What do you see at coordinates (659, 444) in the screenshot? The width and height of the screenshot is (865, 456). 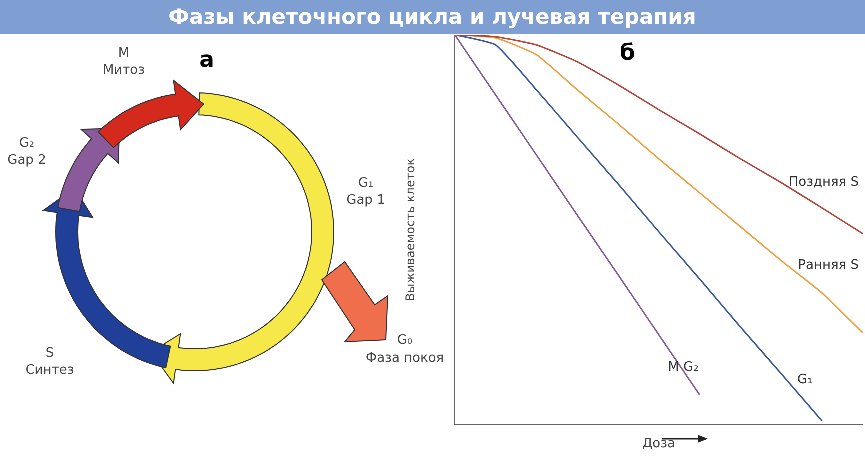 I see `x-axis-title: Доза` at bounding box center [659, 444].